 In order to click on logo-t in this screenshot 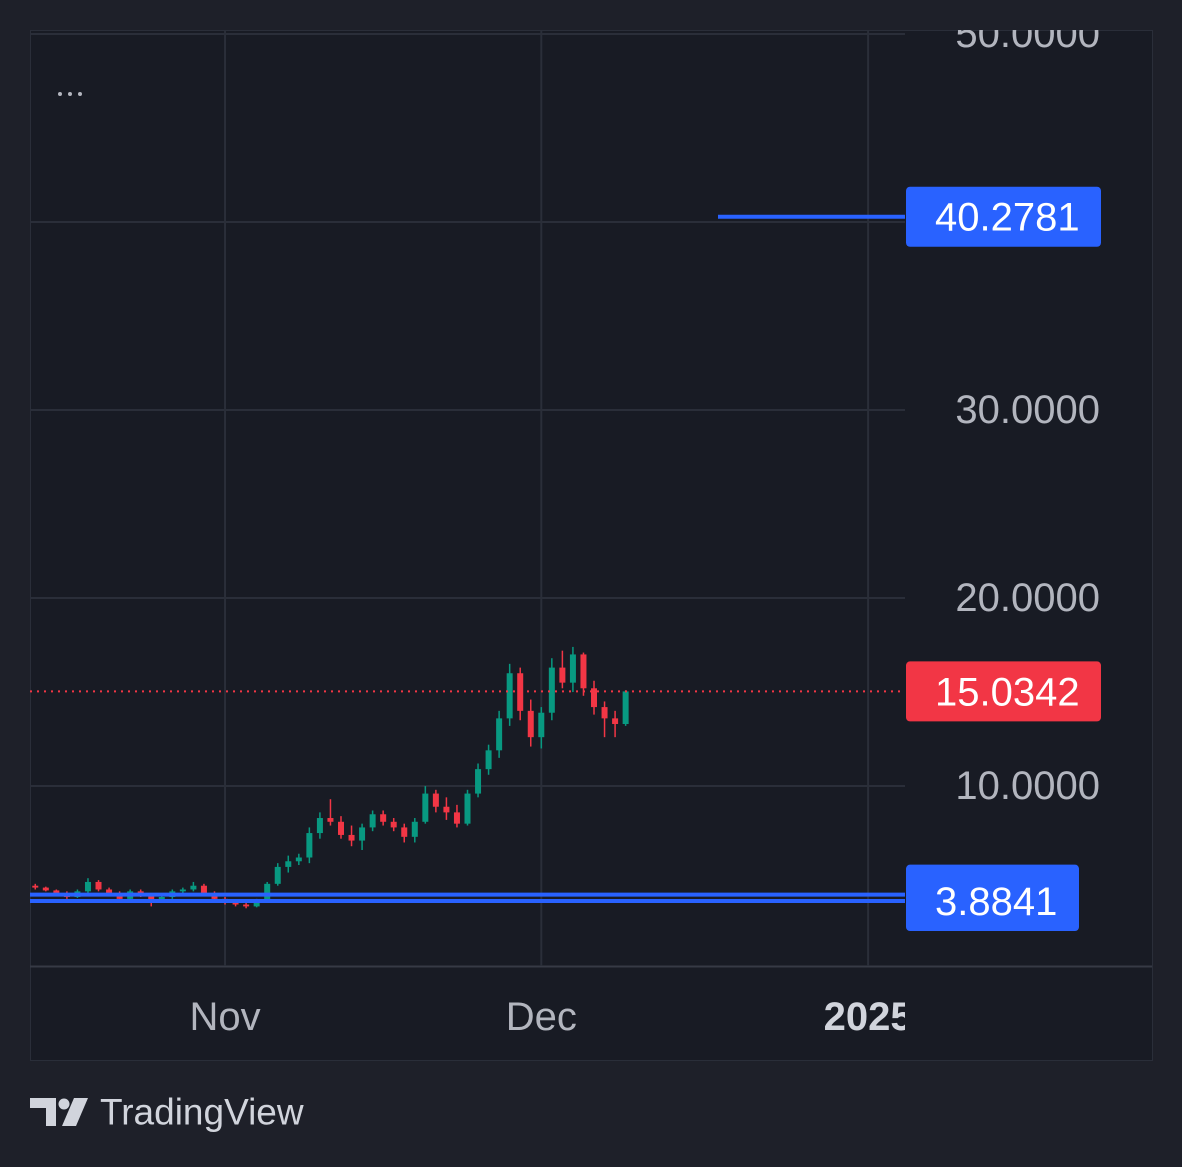, I will do `click(43, 1112)`.